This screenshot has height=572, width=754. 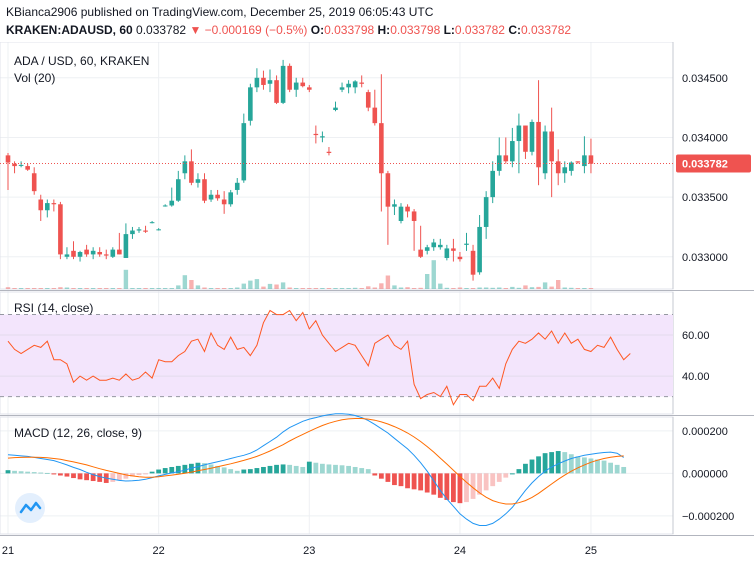 I want to click on open-value: 0.033798, so click(x=349, y=30).